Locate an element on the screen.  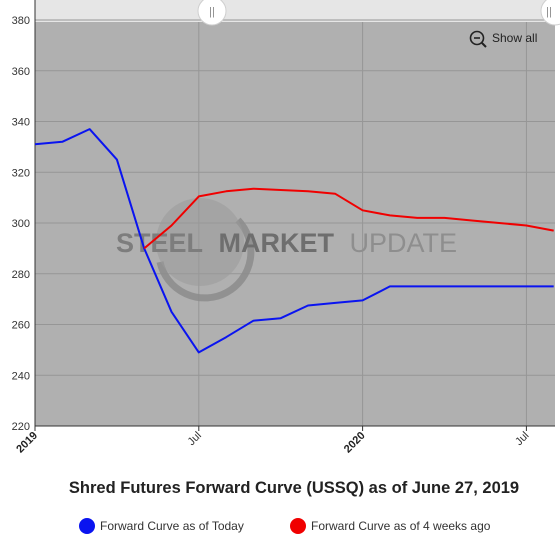
series-line-four-weeks-ago is located at coordinates (348, 218).